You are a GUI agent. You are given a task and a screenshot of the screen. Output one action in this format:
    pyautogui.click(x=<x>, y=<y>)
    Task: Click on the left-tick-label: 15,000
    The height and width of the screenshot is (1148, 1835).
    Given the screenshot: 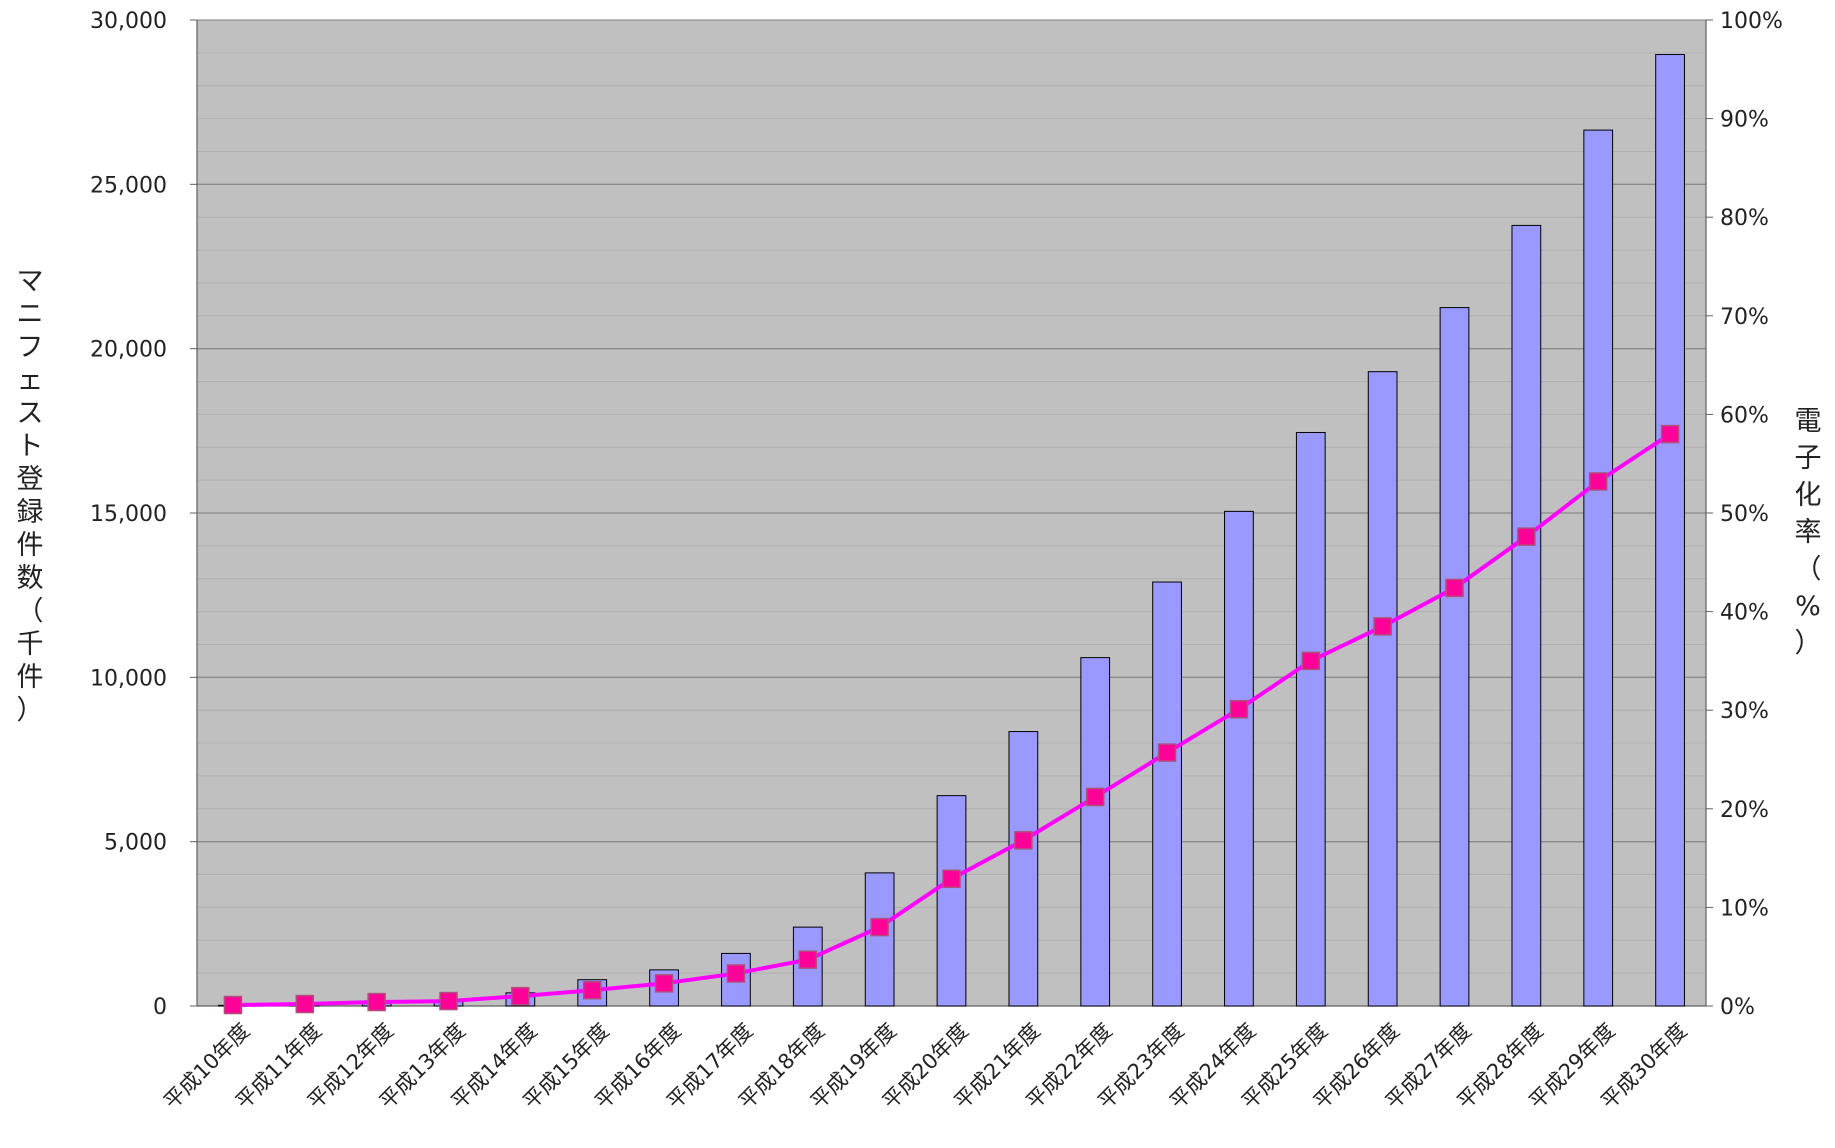 What is the action you would take?
    pyautogui.click(x=128, y=514)
    